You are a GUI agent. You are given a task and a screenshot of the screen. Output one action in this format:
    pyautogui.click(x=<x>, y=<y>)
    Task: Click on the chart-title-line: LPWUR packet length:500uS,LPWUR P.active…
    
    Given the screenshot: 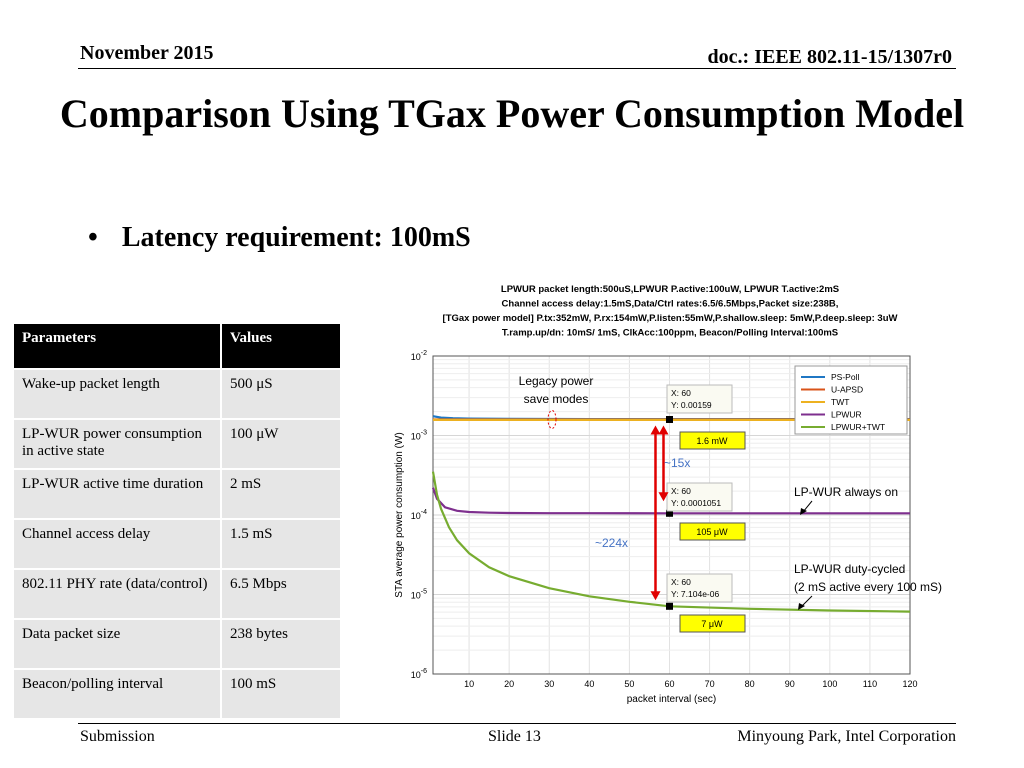 What is the action you would take?
    pyautogui.click(x=670, y=289)
    